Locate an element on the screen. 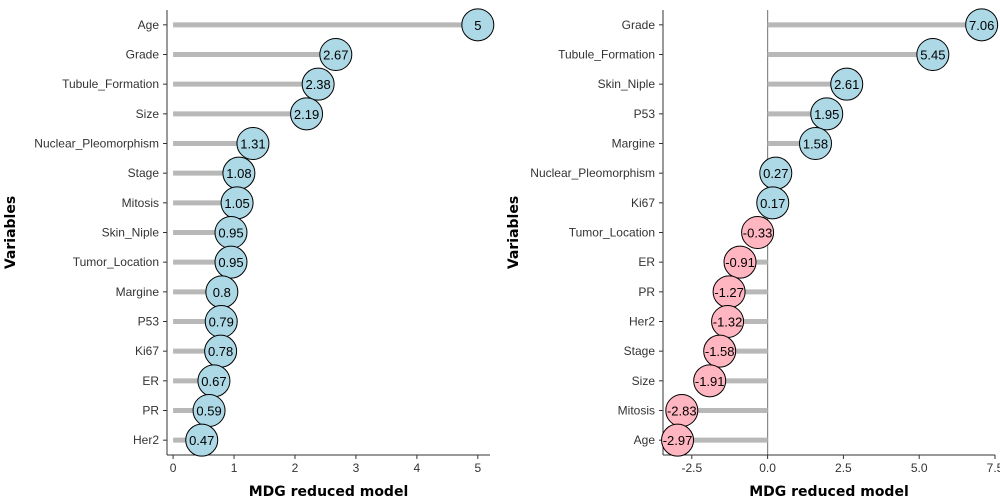 The image size is (1000, 503). point-stage is located at coordinates (720, 351).